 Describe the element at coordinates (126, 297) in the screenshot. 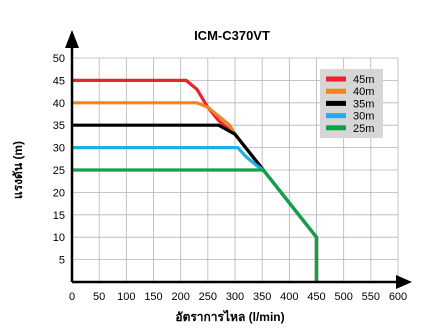

I see `x-tick-label-100: 100` at that location.